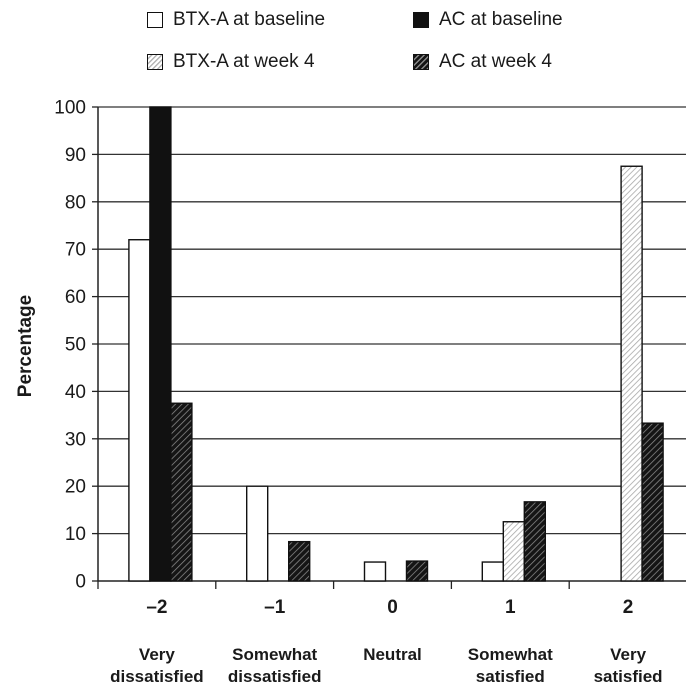 The width and height of the screenshot is (686, 682). What do you see at coordinates (249, 19) in the screenshot?
I see `legend-label-btx-baseline: BTX-A at baseline` at bounding box center [249, 19].